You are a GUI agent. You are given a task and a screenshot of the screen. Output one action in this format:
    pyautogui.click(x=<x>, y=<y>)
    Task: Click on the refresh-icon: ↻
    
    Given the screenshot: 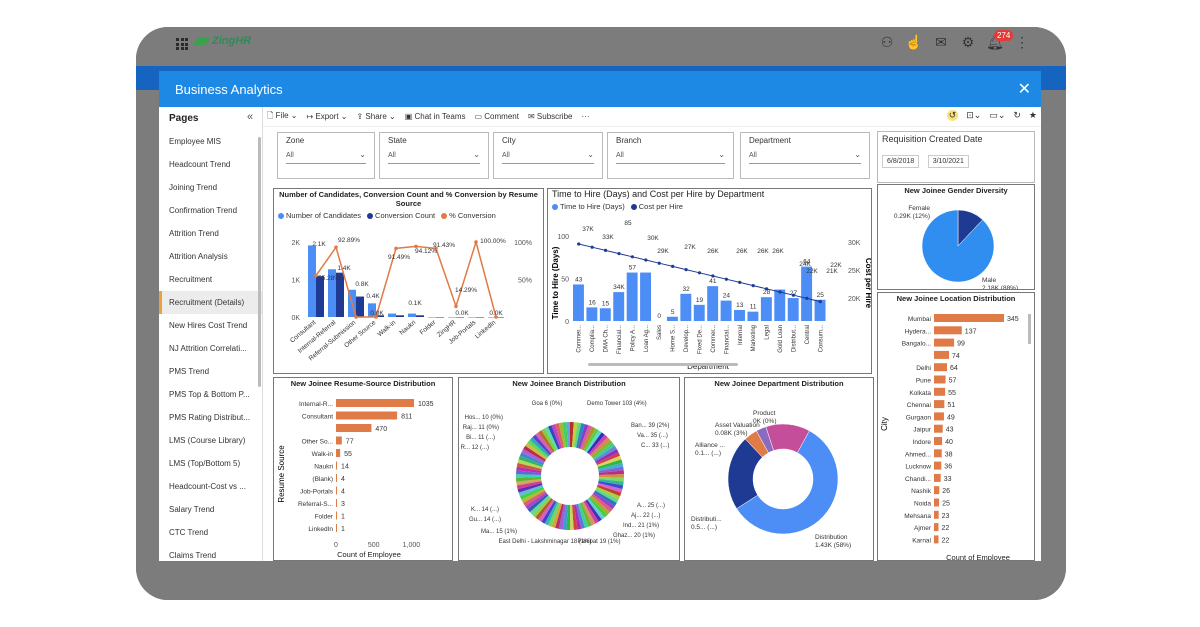 What is the action you would take?
    pyautogui.click(x=1017, y=115)
    